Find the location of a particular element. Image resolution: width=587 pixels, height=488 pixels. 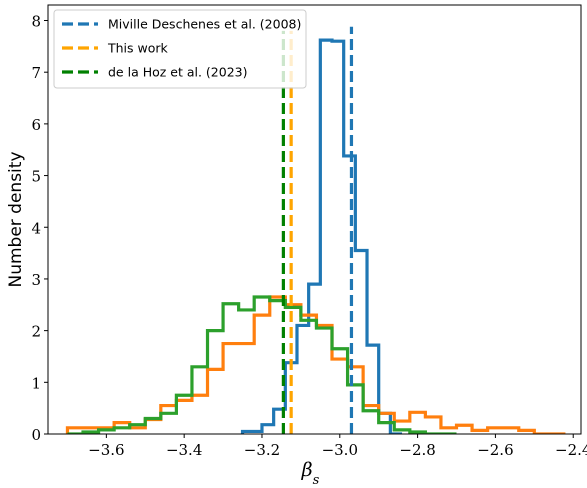

y-tick-label: 6 is located at coordinates (36, 125).